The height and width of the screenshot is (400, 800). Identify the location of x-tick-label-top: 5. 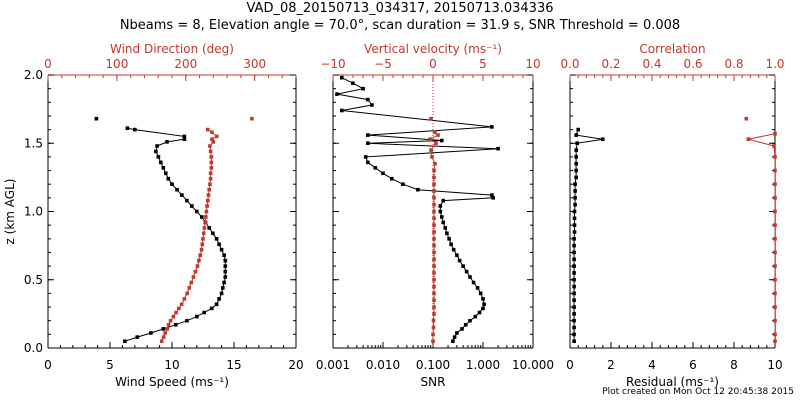
(483, 64).